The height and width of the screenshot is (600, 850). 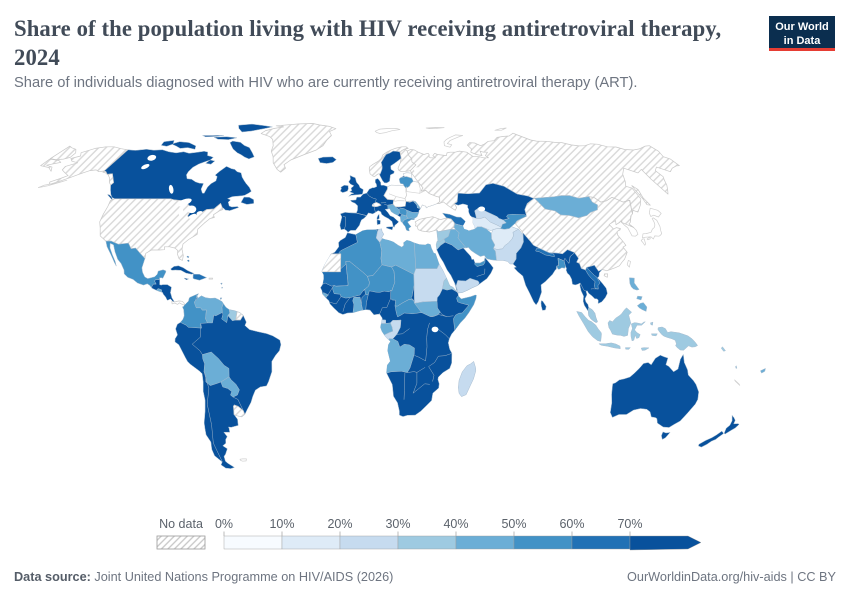 What do you see at coordinates (339, 524) in the screenshot?
I see `svg-text: 20%` at bounding box center [339, 524].